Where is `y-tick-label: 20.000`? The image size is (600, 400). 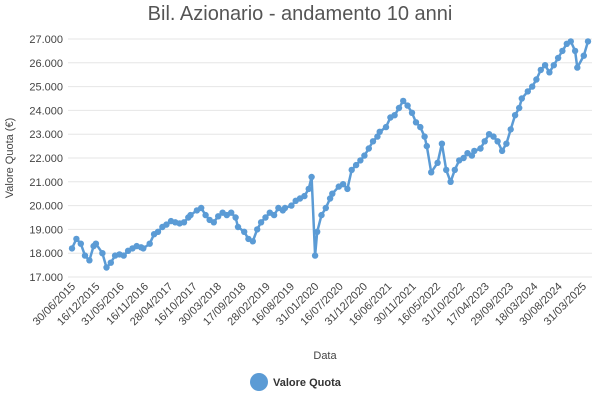
y-tick-label: 20.000 is located at coordinates (46, 207).